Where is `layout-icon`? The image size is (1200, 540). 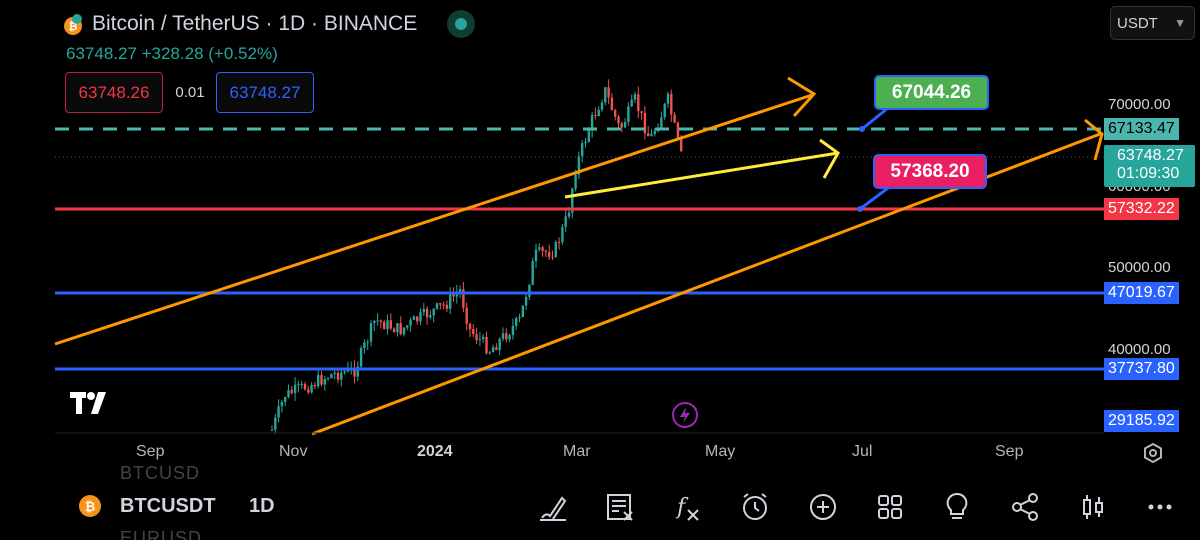 layout-icon is located at coordinates (890, 507).